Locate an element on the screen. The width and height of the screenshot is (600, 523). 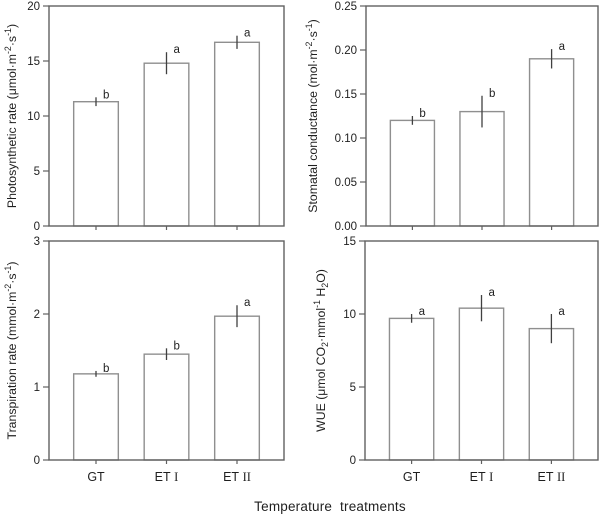
y-tick-label: 2 is located at coordinates (37, 315).